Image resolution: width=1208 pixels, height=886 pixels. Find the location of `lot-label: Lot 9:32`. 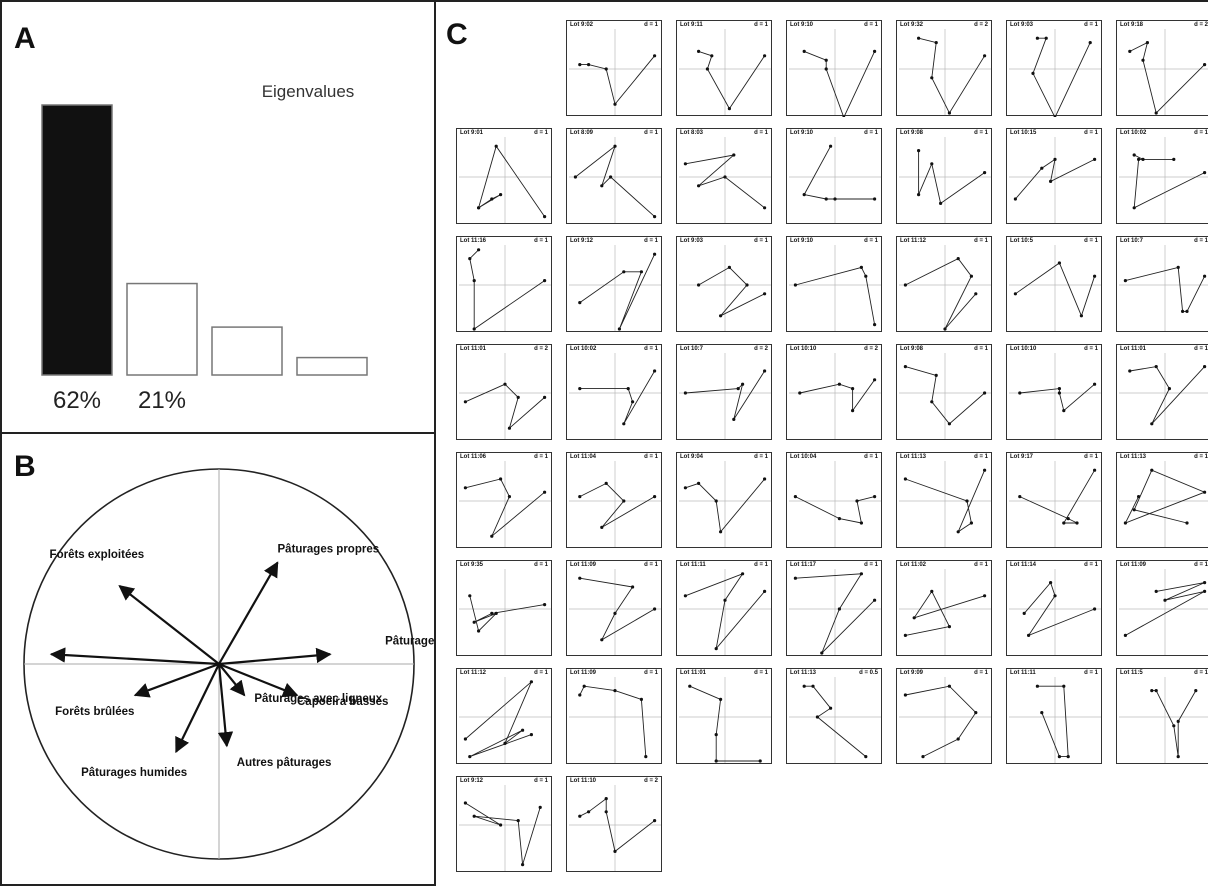

lot-label: Lot 9:32 is located at coordinates (912, 25).